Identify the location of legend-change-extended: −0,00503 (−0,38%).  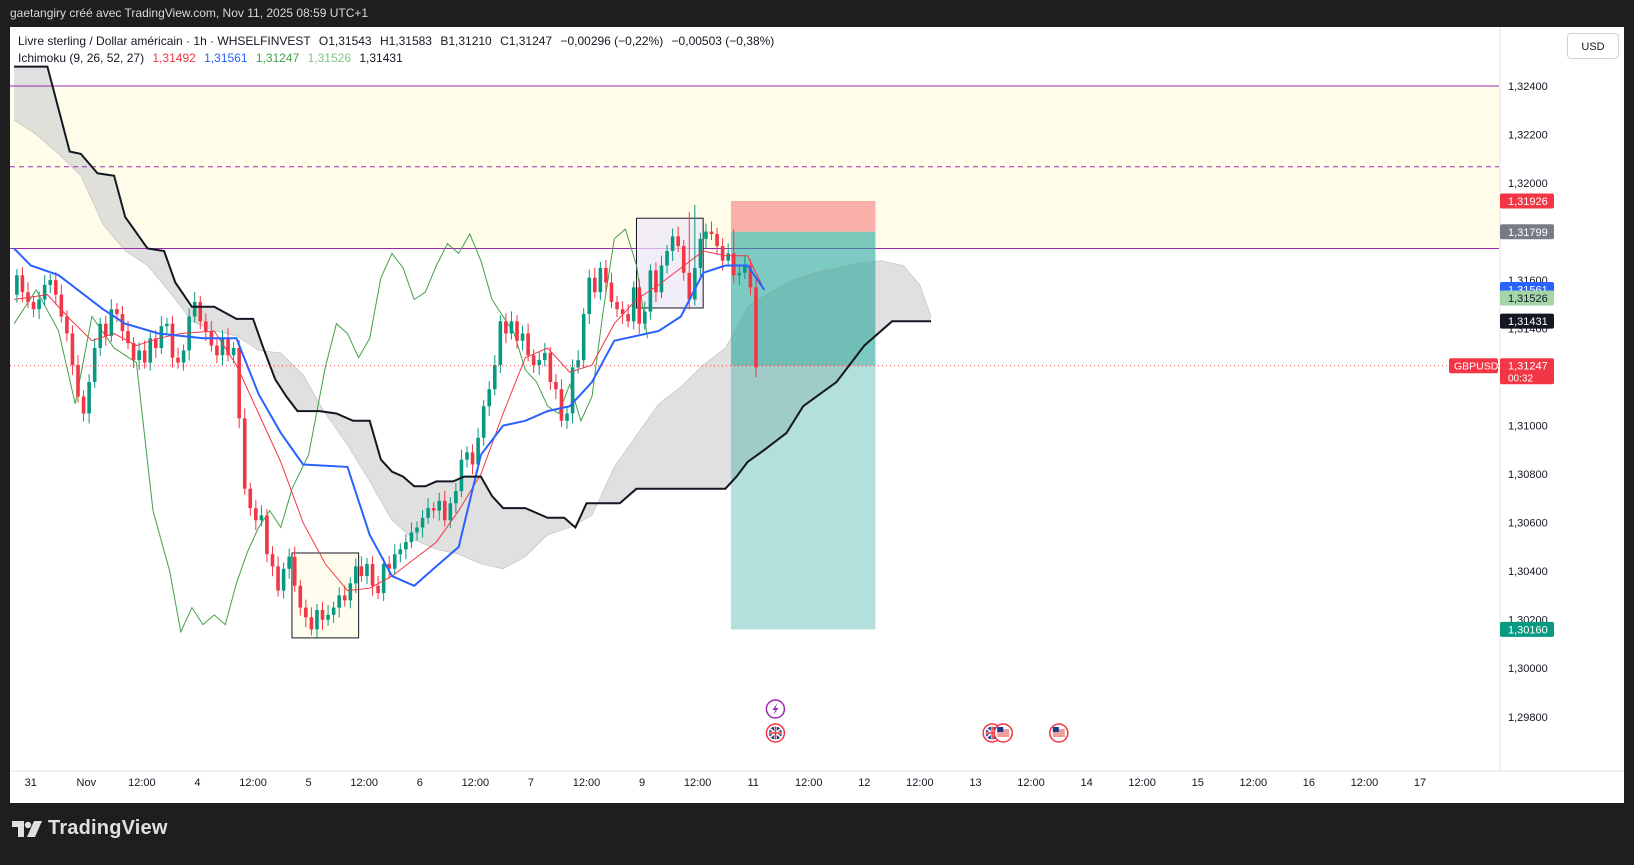
(723, 41).